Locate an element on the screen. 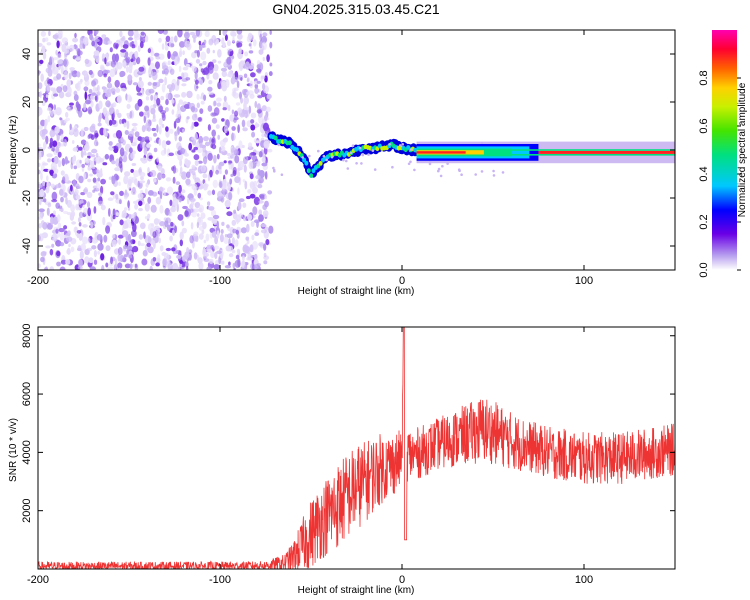 This screenshot has width=750, height=600. track-blob-core is located at coordinates (289, 143).